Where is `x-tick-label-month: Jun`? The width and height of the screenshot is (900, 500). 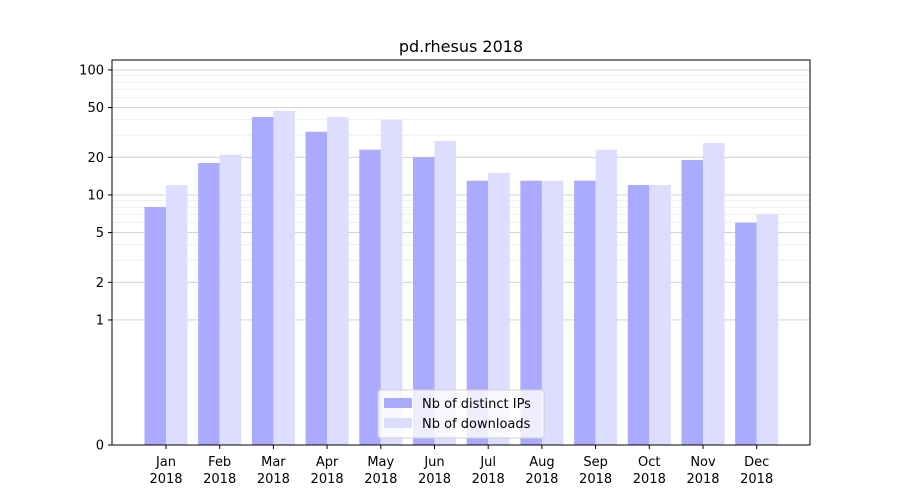 x-tick-label-month: Jun is located at coordinates (433, 462).